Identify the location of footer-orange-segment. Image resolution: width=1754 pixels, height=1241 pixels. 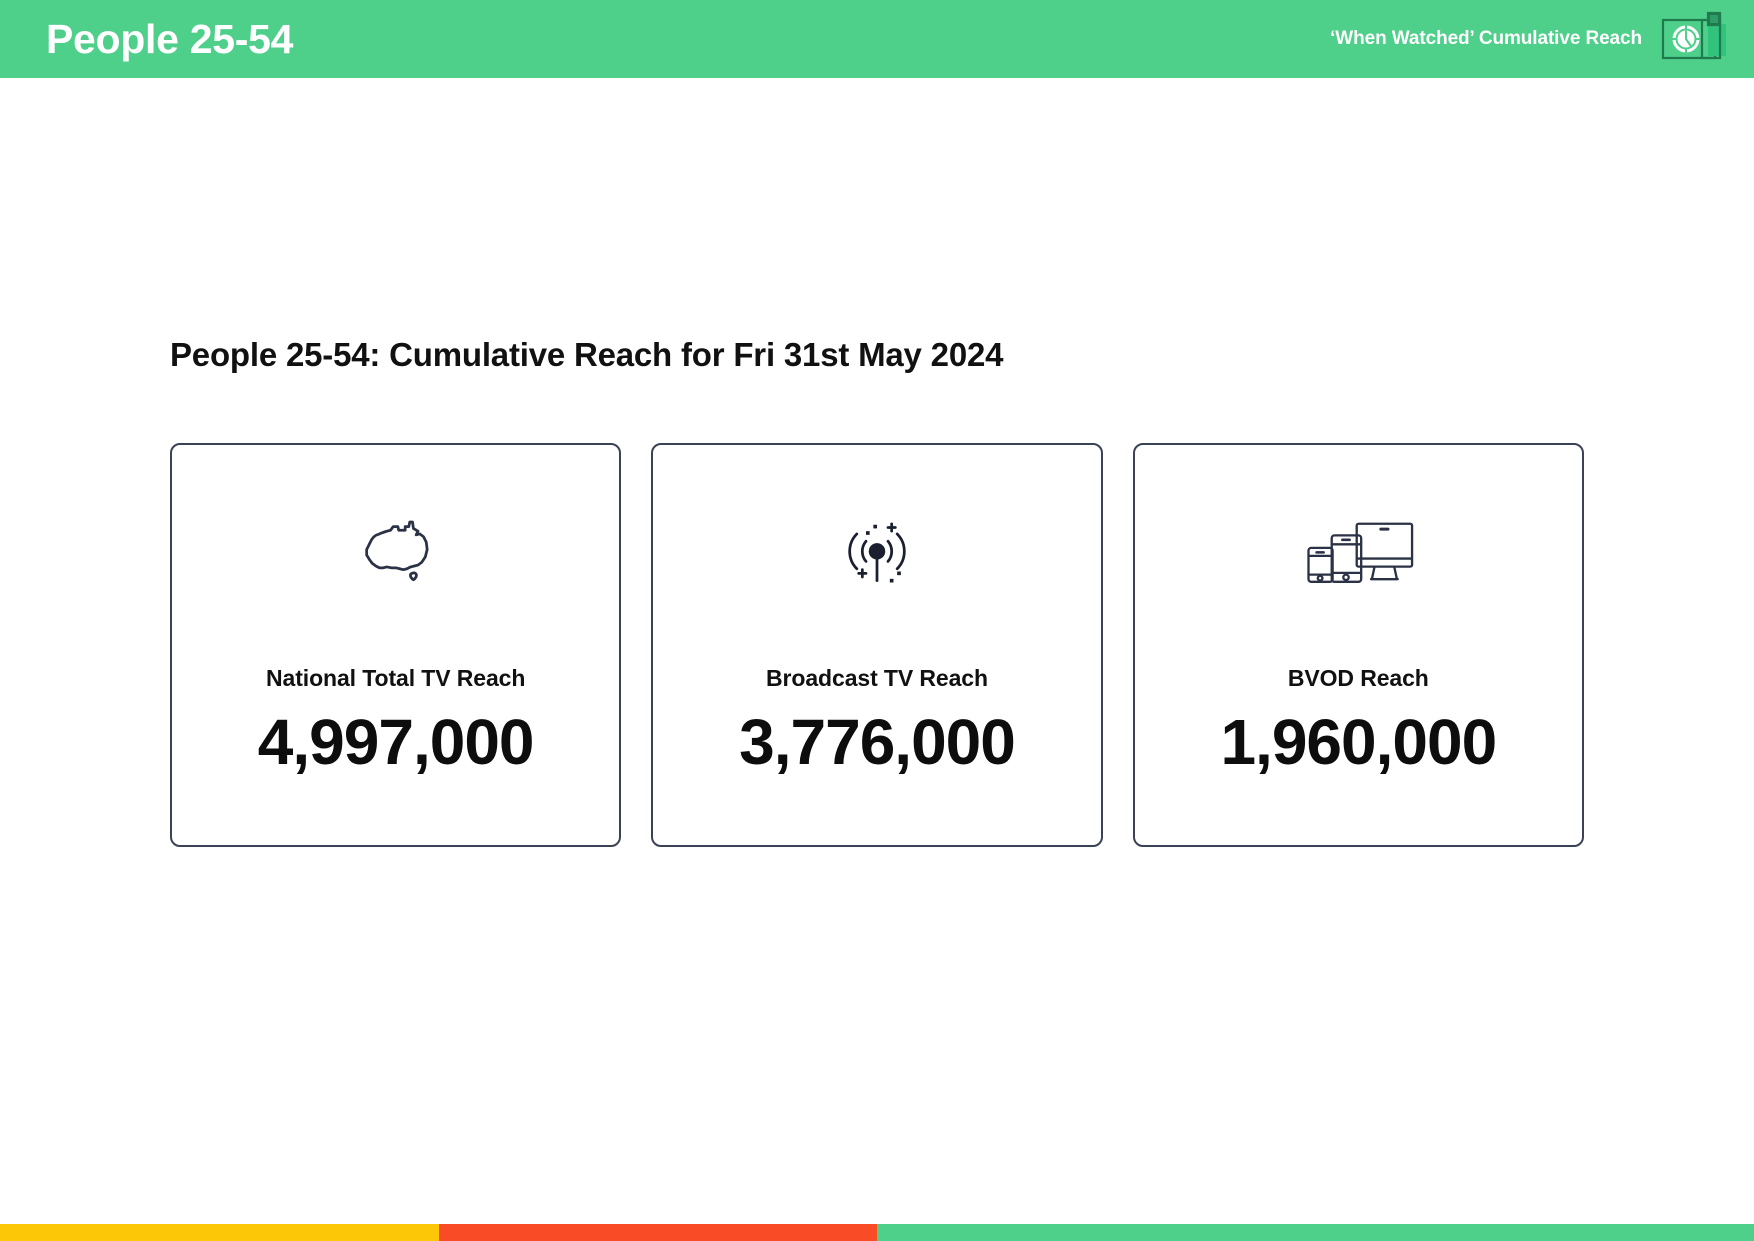
(657, 1232).